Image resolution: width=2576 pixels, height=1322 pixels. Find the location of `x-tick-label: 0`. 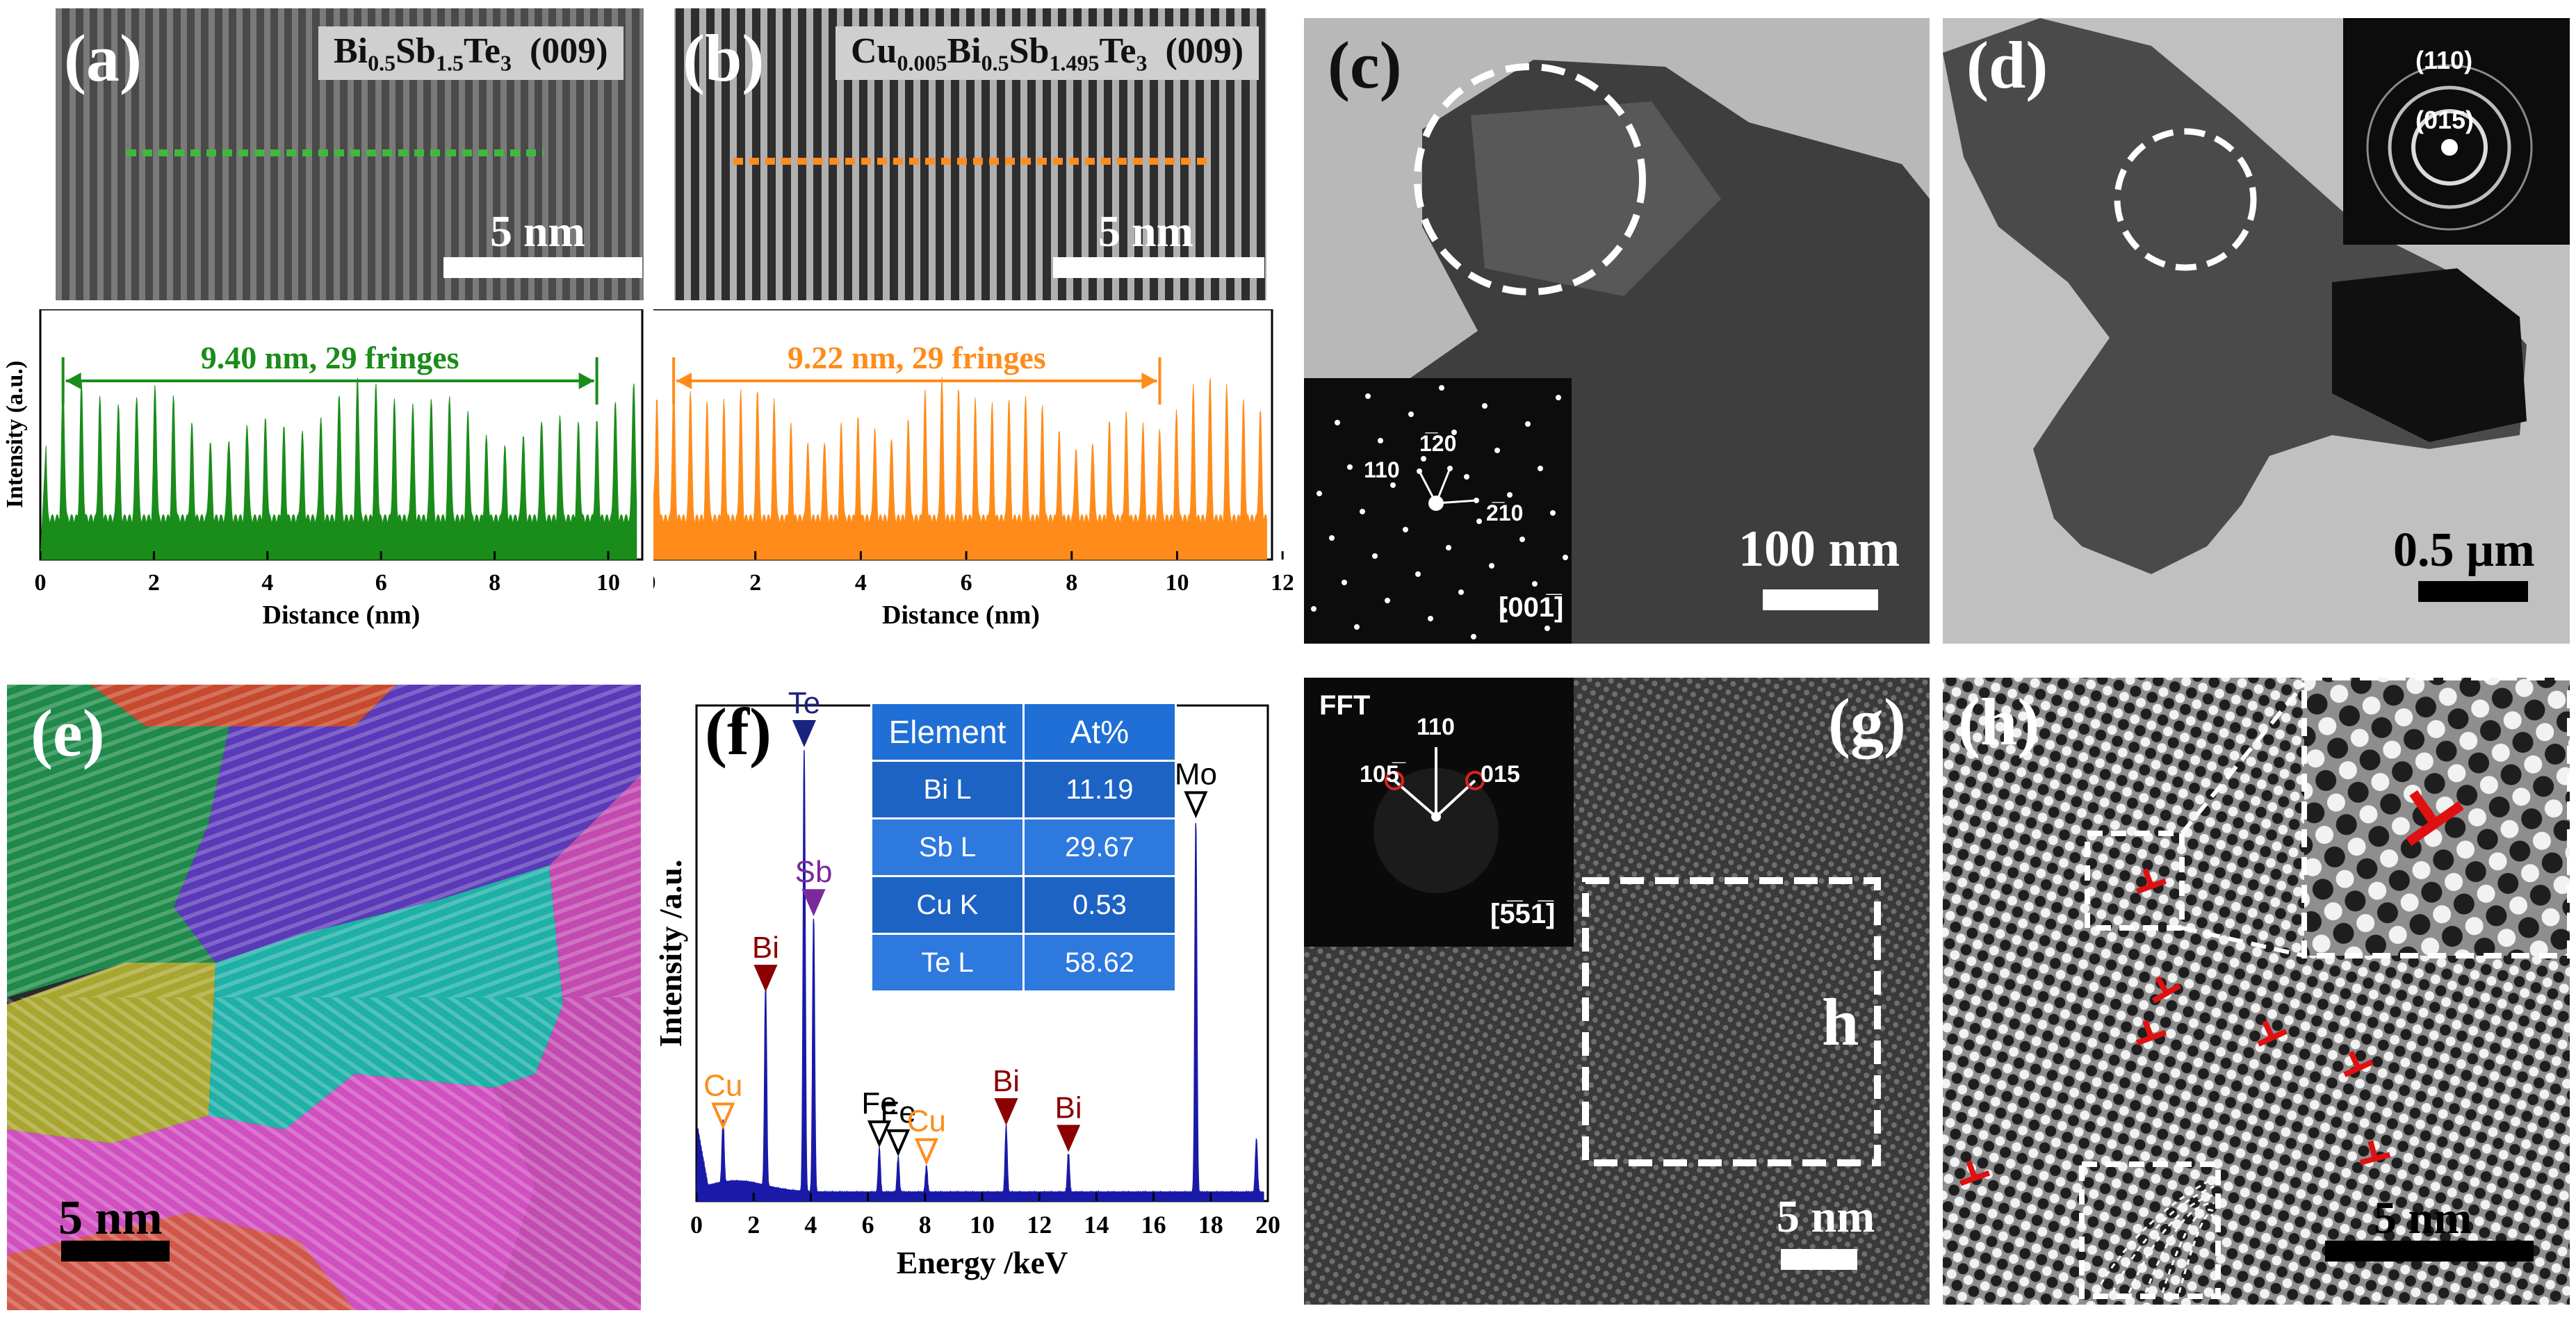

x-tick-label: 0 is located at coordinates (41, 583).